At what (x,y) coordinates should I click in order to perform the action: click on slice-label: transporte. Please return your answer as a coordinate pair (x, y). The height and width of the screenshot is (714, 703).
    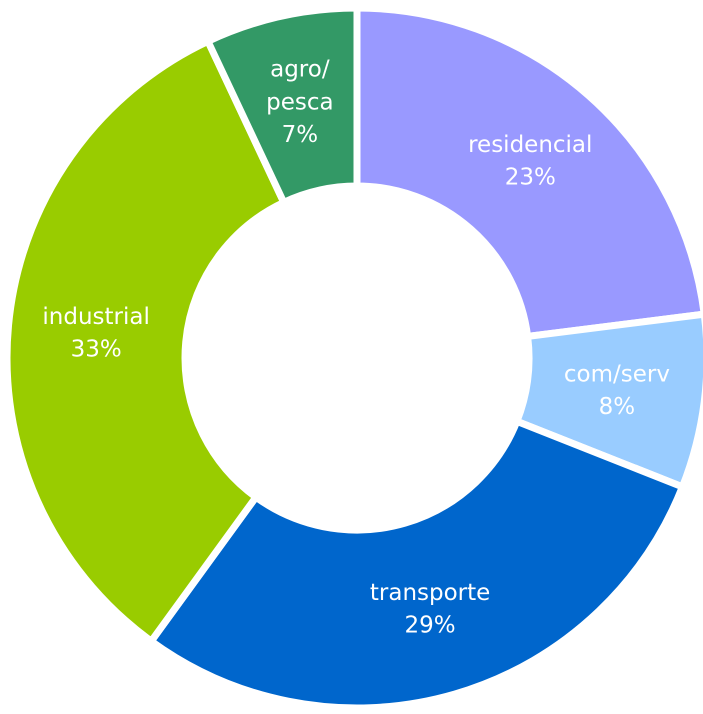
    Looking at the image, I should click on (430, 593).